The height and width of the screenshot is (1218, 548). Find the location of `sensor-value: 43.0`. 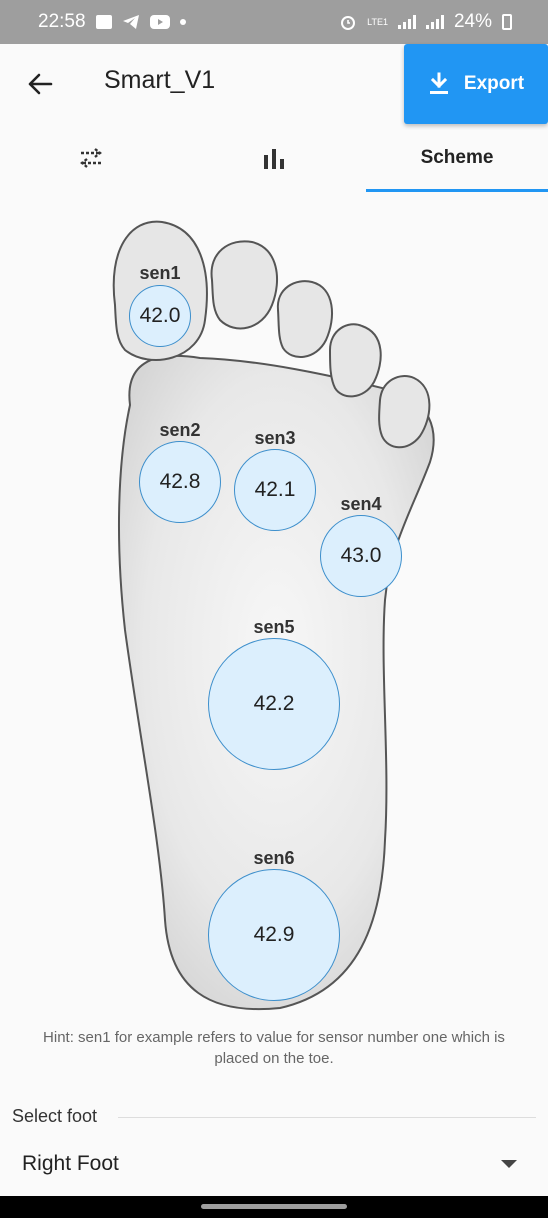

sensor-value: 43.0 is located at coordinates (361, 556).